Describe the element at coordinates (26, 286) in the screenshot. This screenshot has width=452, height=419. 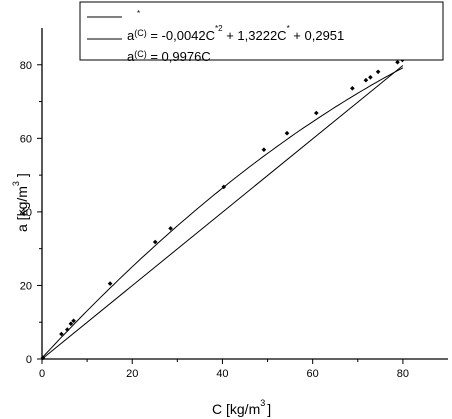
I see `y-tick-label: 20` at that location.